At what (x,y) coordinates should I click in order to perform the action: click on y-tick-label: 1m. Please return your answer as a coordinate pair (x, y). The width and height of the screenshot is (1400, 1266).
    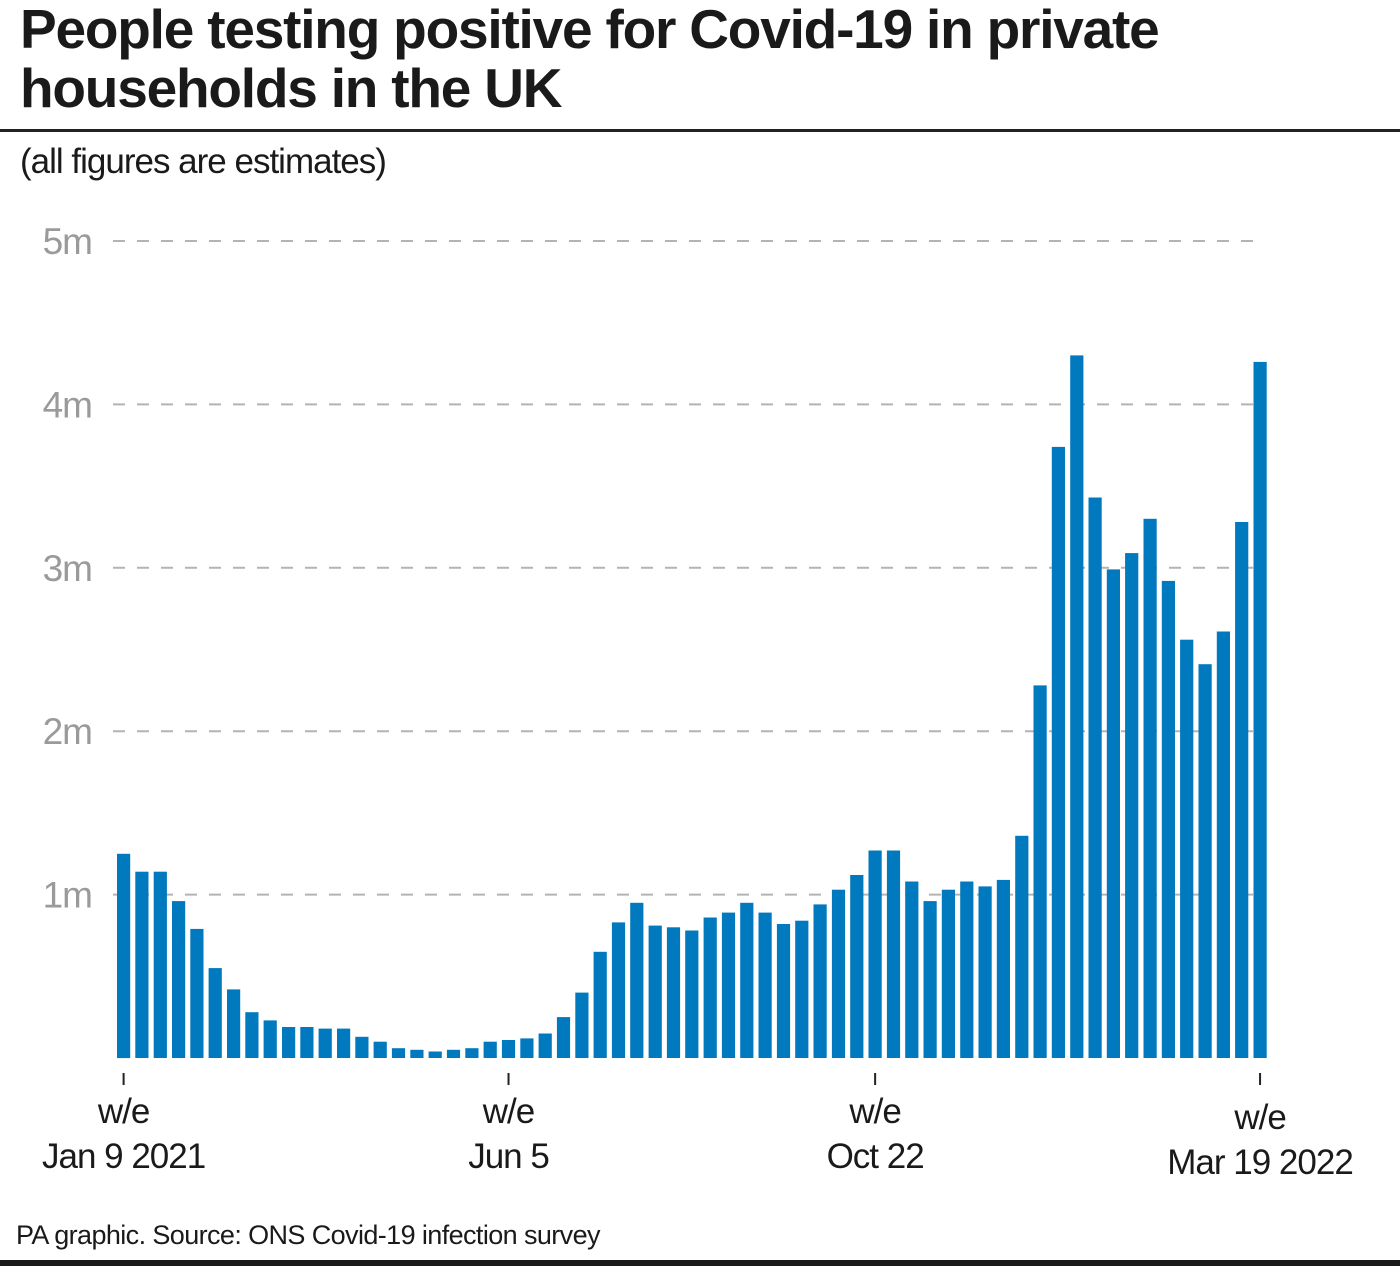
    Looking at the image, I should click on (67, 895).